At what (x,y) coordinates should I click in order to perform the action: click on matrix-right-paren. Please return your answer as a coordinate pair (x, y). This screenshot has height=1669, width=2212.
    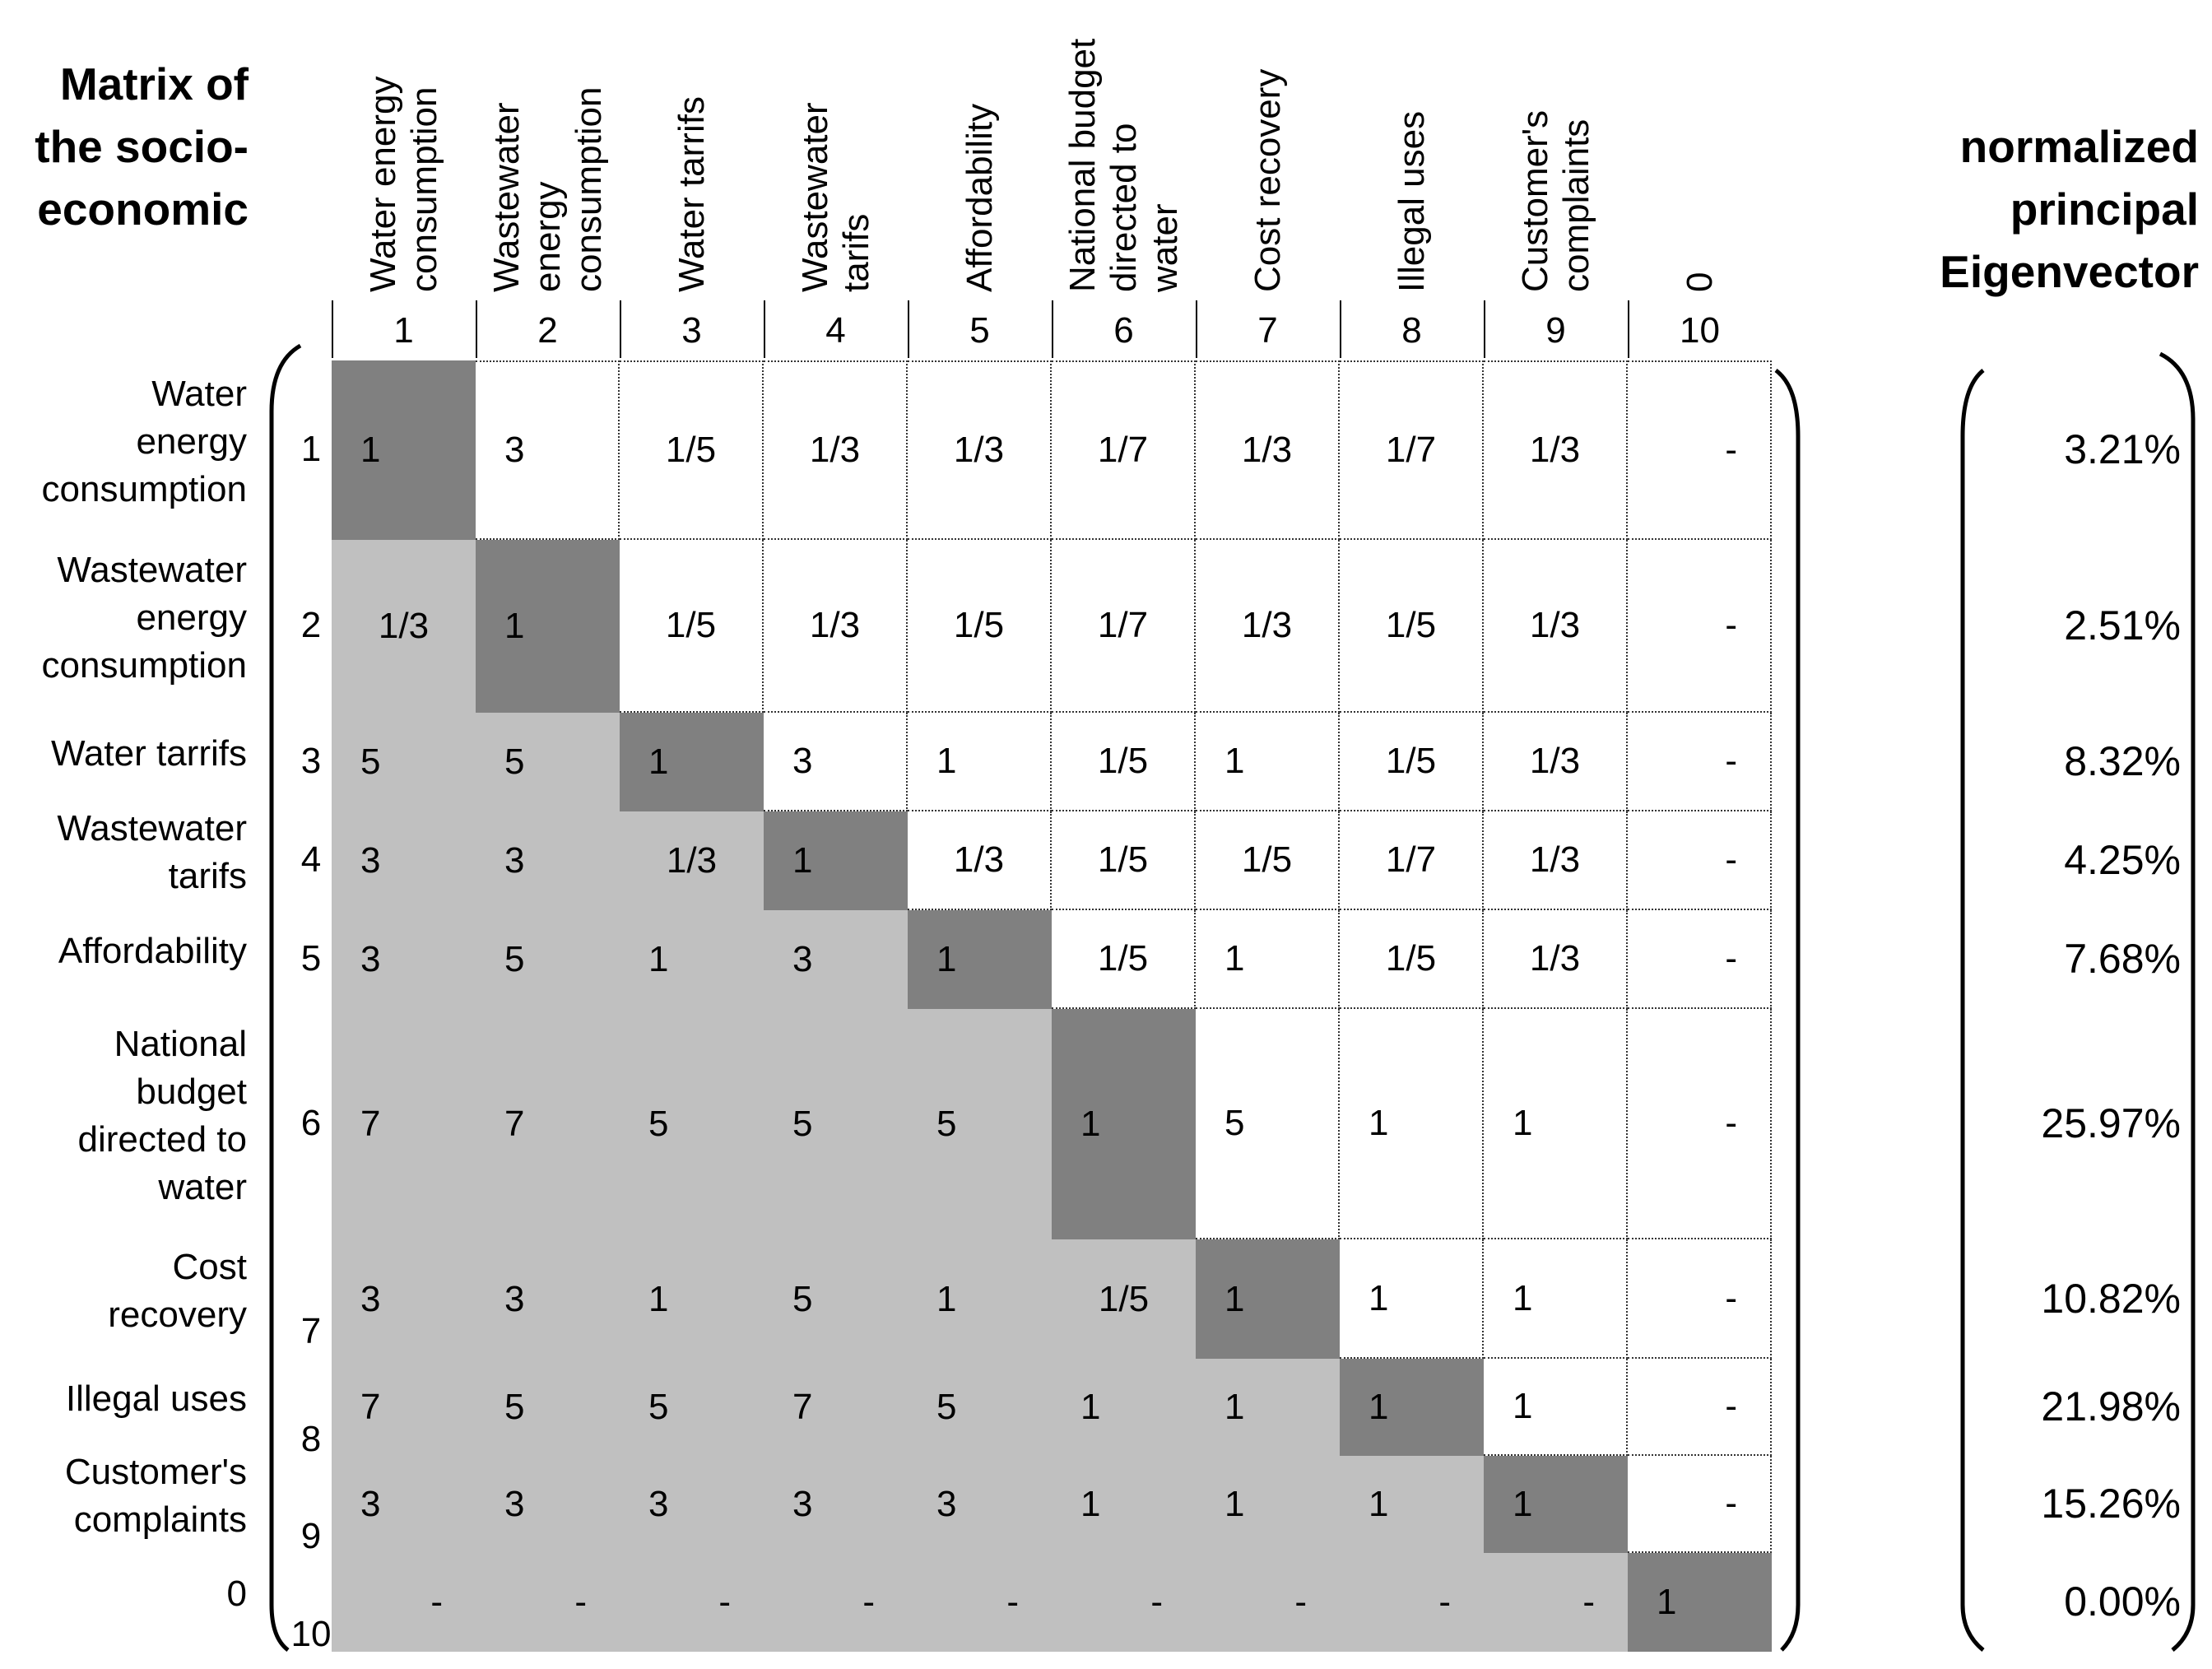
    Looking at the image, I should click on (1787, 1010).